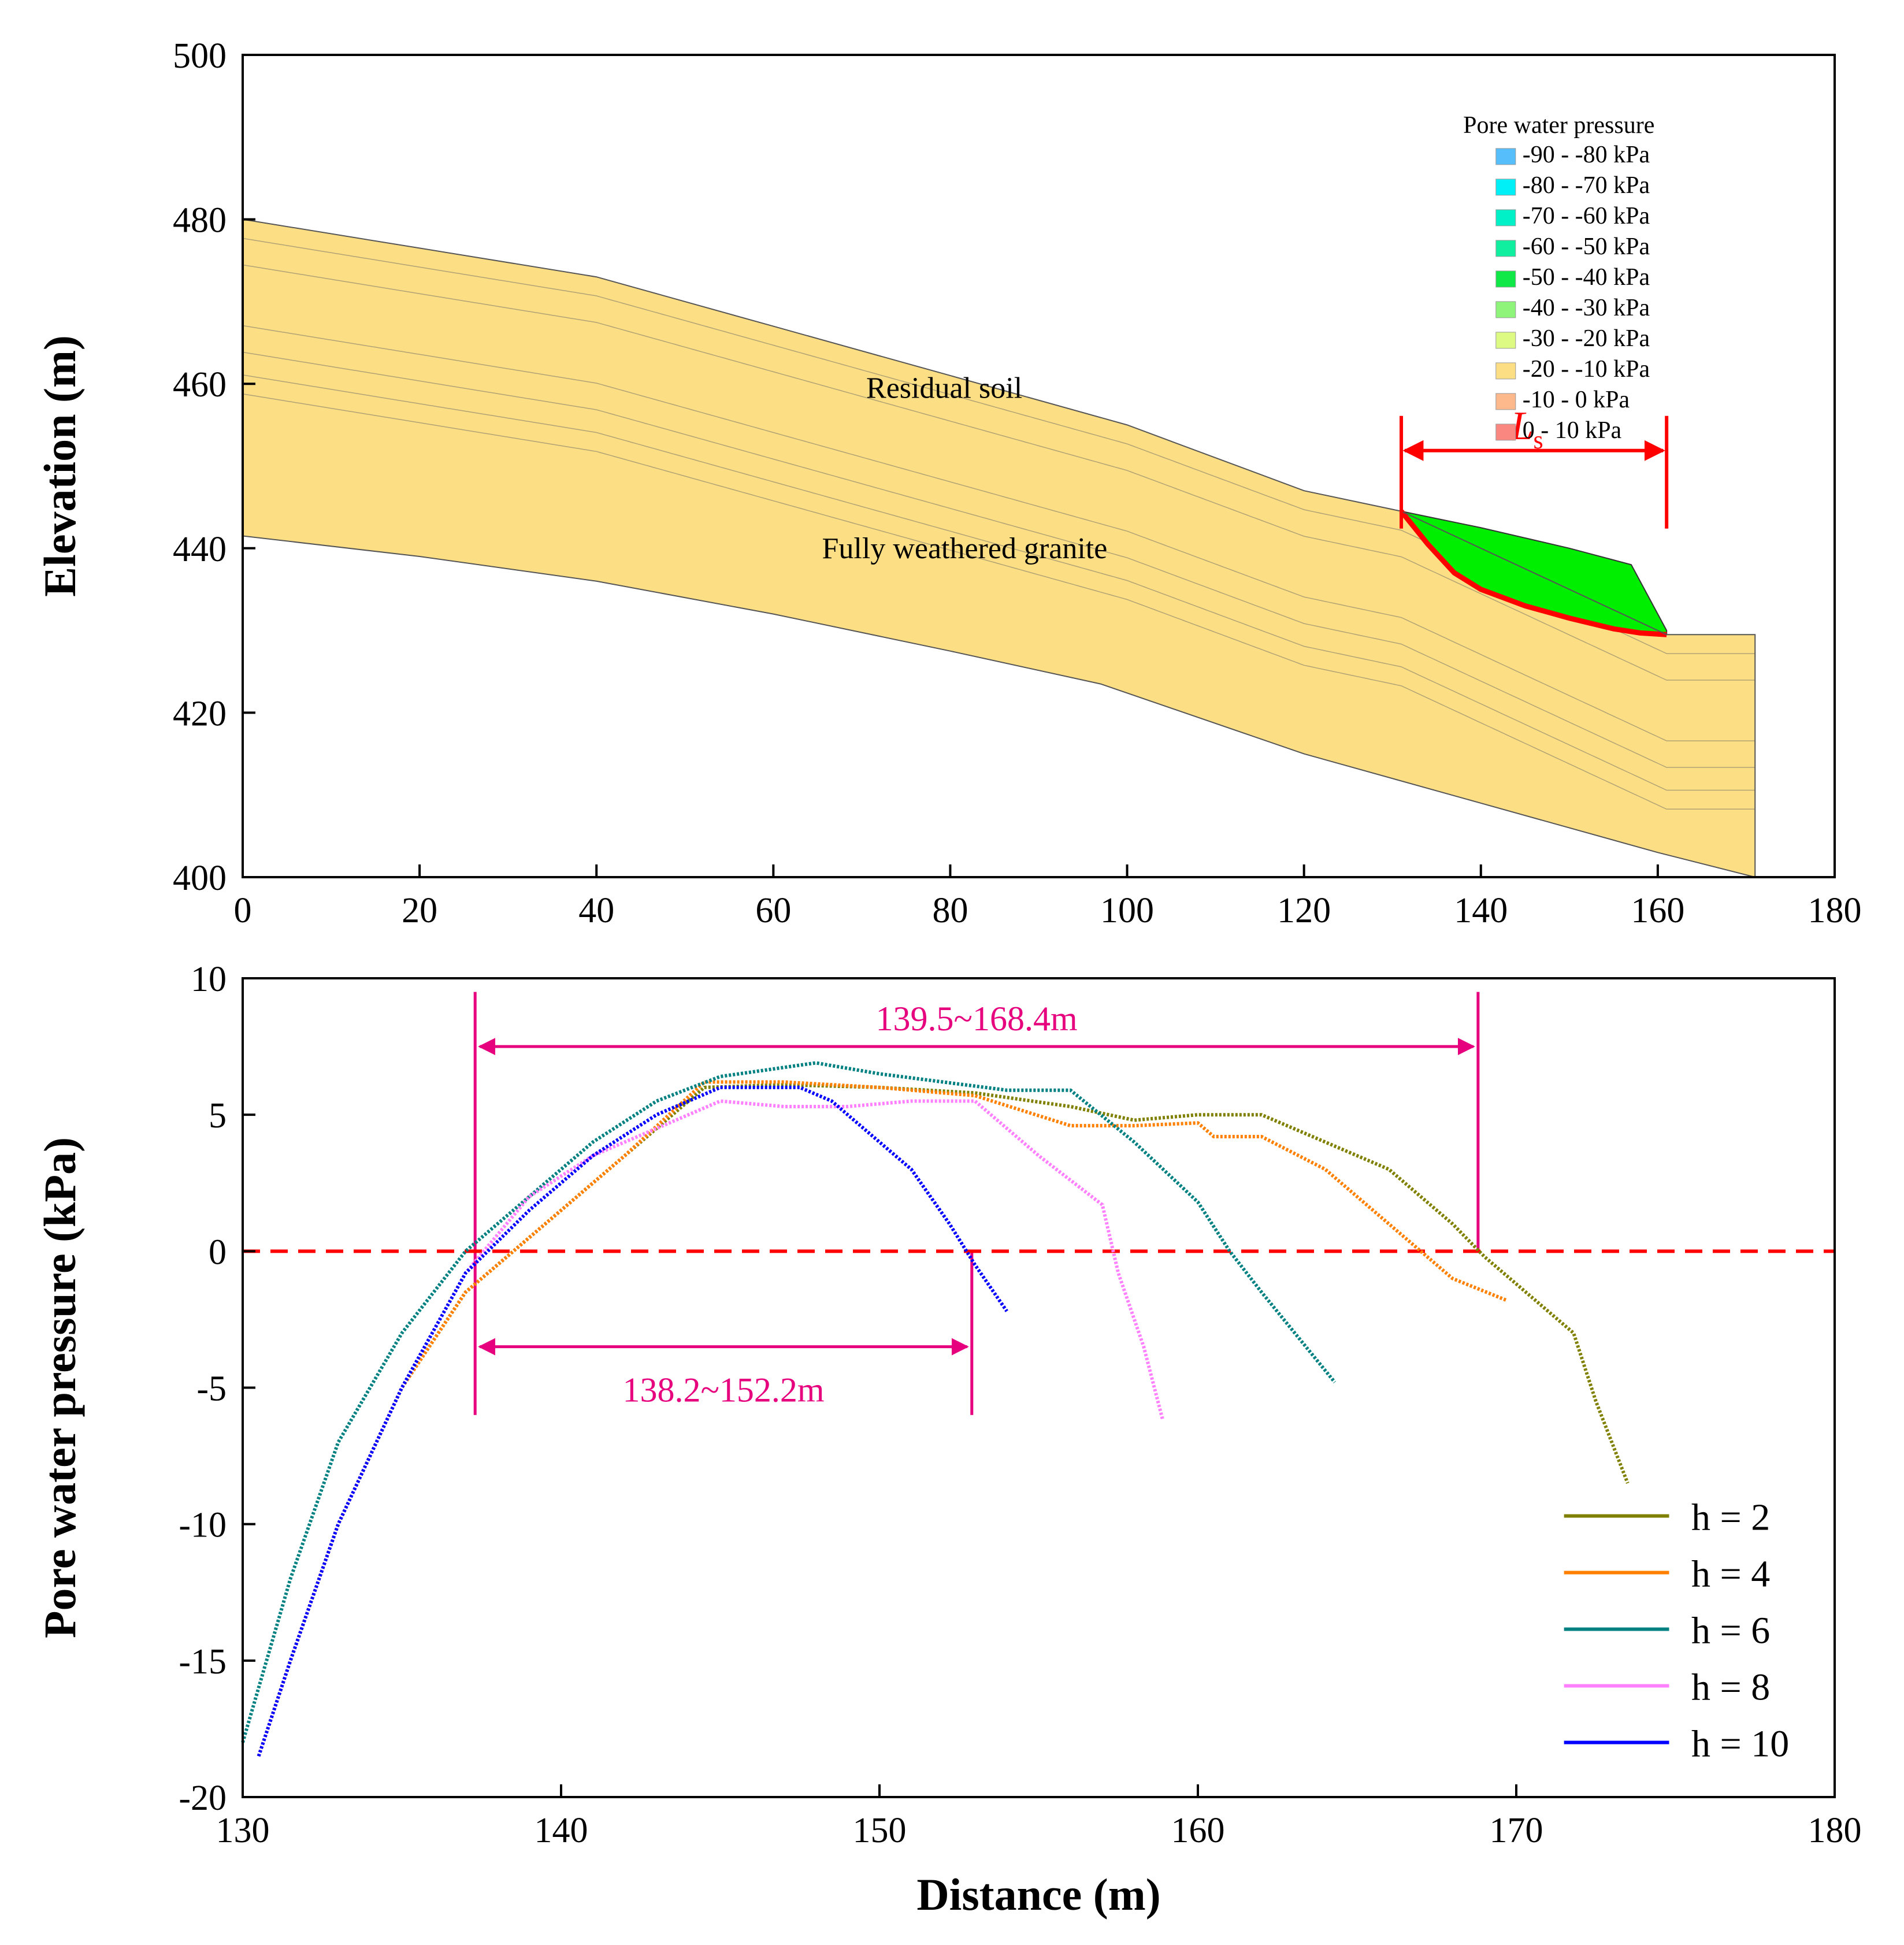 The height and width of the screenshot is (1945, 1904). Describe the element at coordinates (1572, 430) in the screenshot. I see `legend-entry-label: 0 - 10 kPa` at that location.